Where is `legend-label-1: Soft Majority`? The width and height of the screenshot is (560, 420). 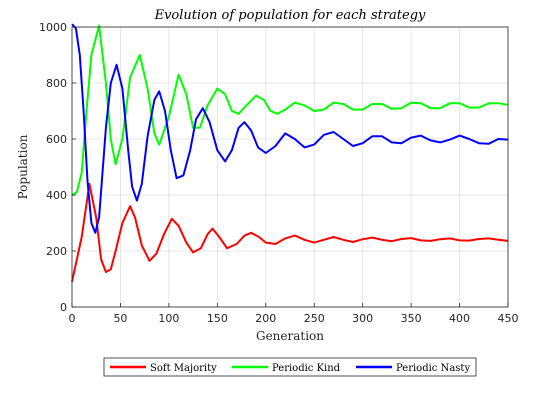
legend-label-1: Soft Majority is located at coordinates (183, 368).